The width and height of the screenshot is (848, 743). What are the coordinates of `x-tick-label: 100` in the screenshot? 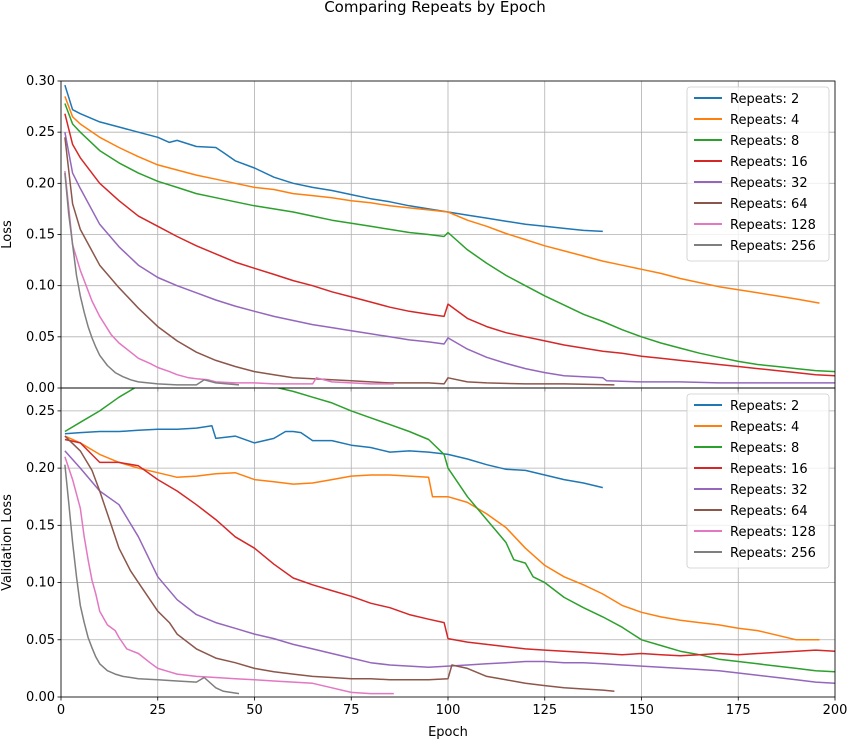 It's located at (448, 710).